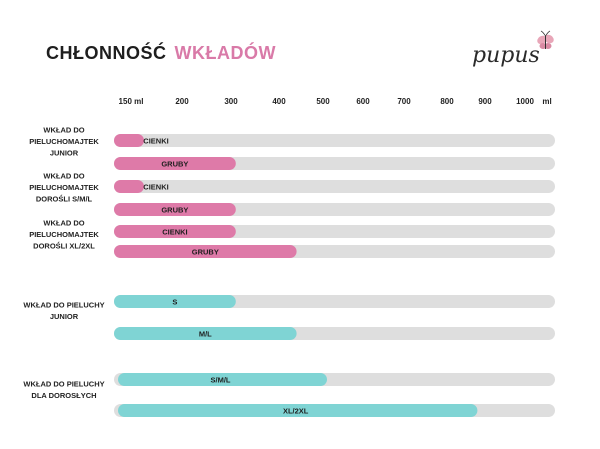 The height and width of the screenshot is (449, 600). I want to click on pupus-logo: pupus, so click(513, 49).